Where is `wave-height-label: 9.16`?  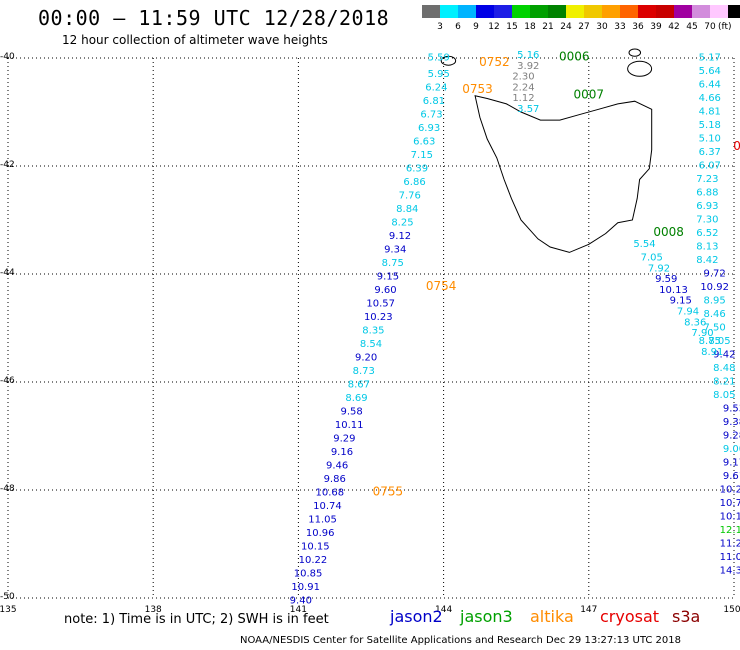
wave-height-label: 9.16 is located at coordinates (342, 452).